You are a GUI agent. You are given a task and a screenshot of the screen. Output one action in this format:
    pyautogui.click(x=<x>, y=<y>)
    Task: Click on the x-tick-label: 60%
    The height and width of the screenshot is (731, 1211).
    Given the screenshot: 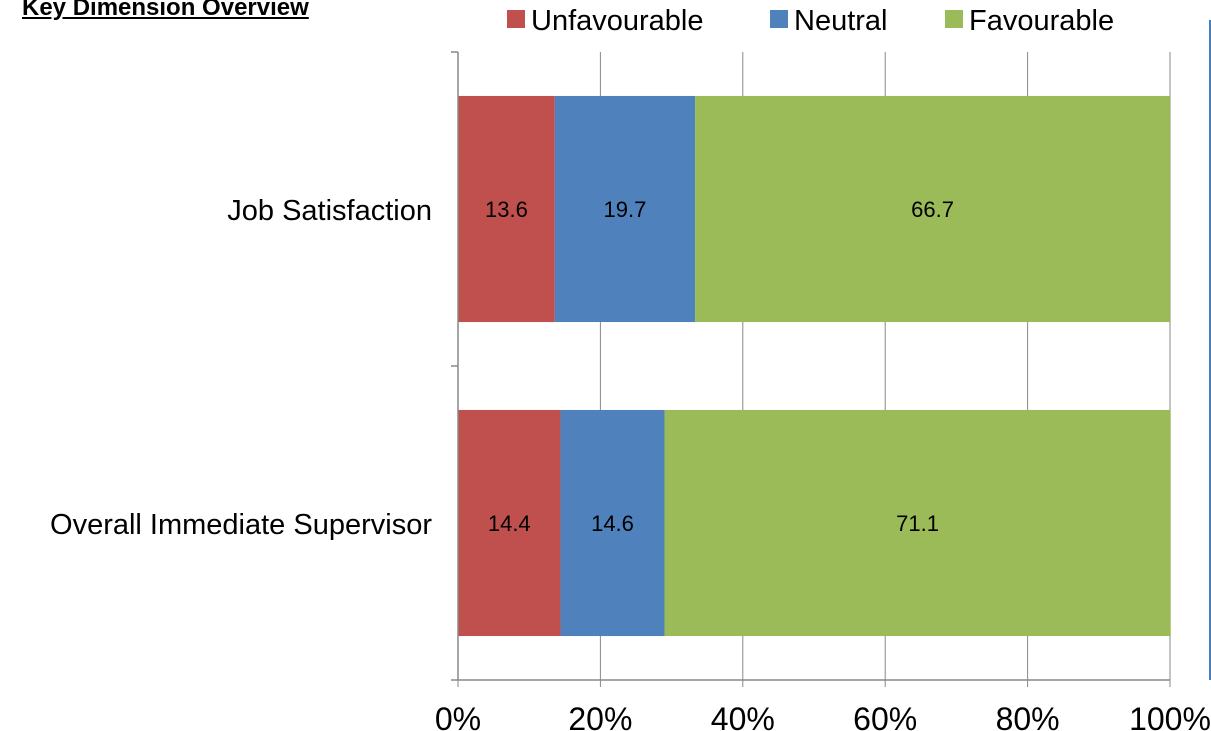 What is the action you would take?
    pyautogui.click(x=885, y=716)
    